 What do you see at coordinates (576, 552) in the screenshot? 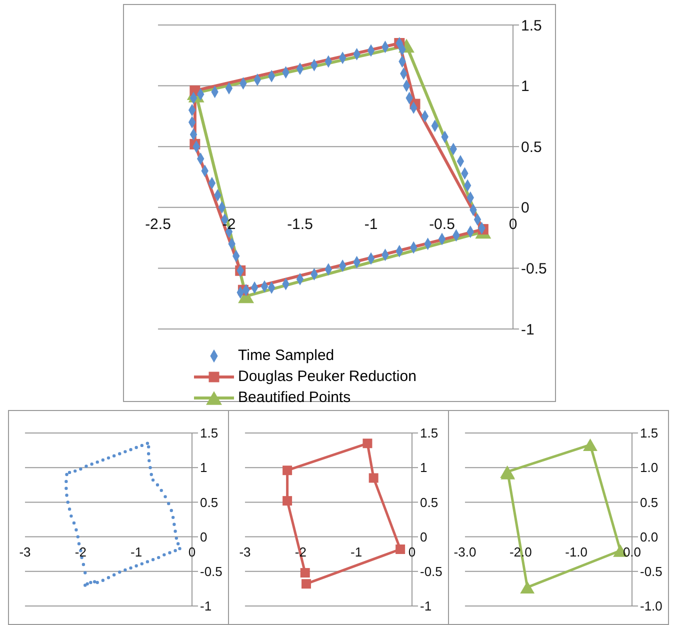
I see `x-tick-label: -1.0` at bounding box center [576, 552].